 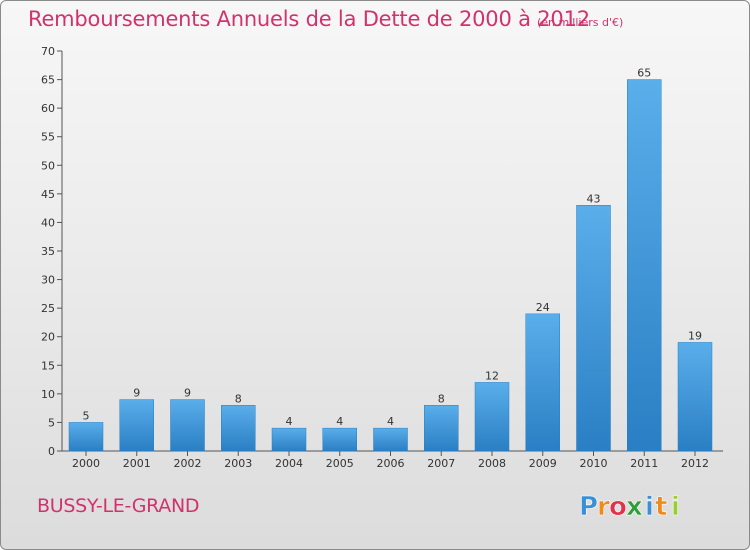 I want to click on data-label-2011: 65, so click(x=644, y=73).